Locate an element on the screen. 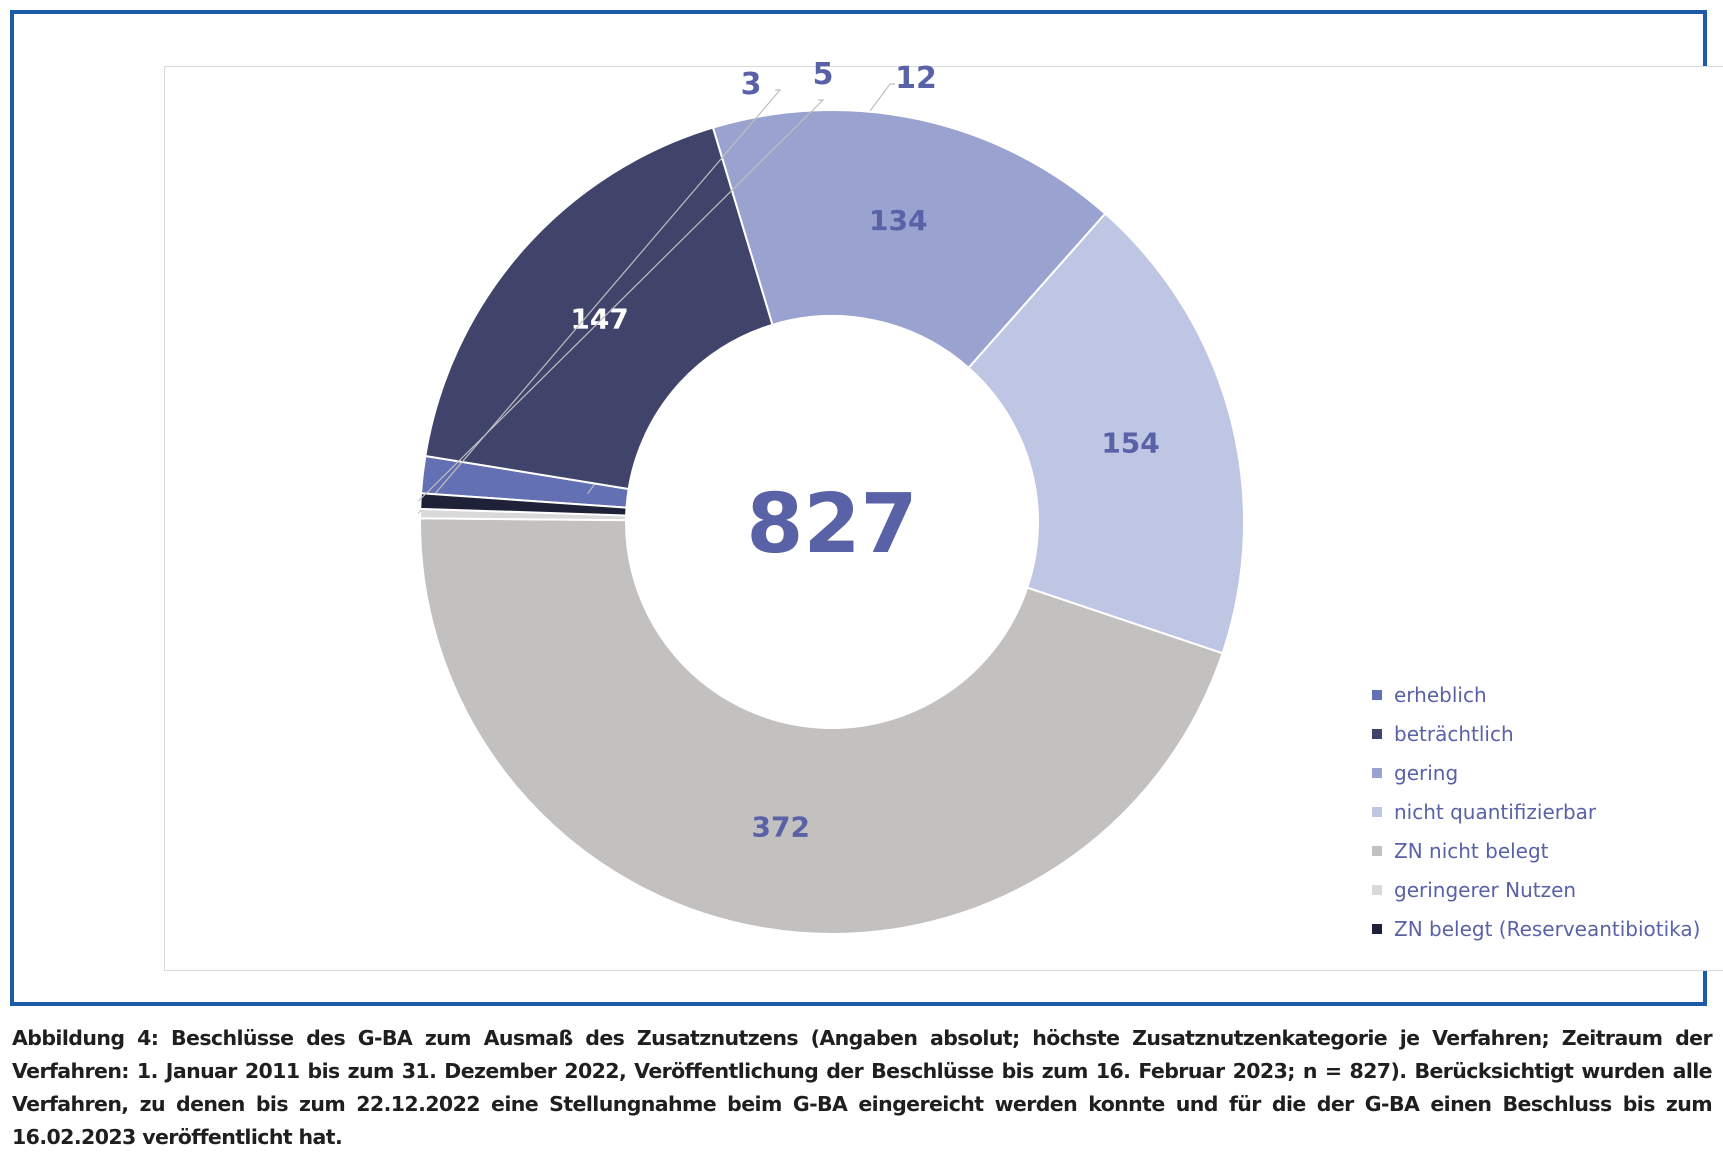 The width and height of the screenshot is (1723, 1171). slice-label-zn-nicht-belegt: 372 is located at coordinates (781, 827).